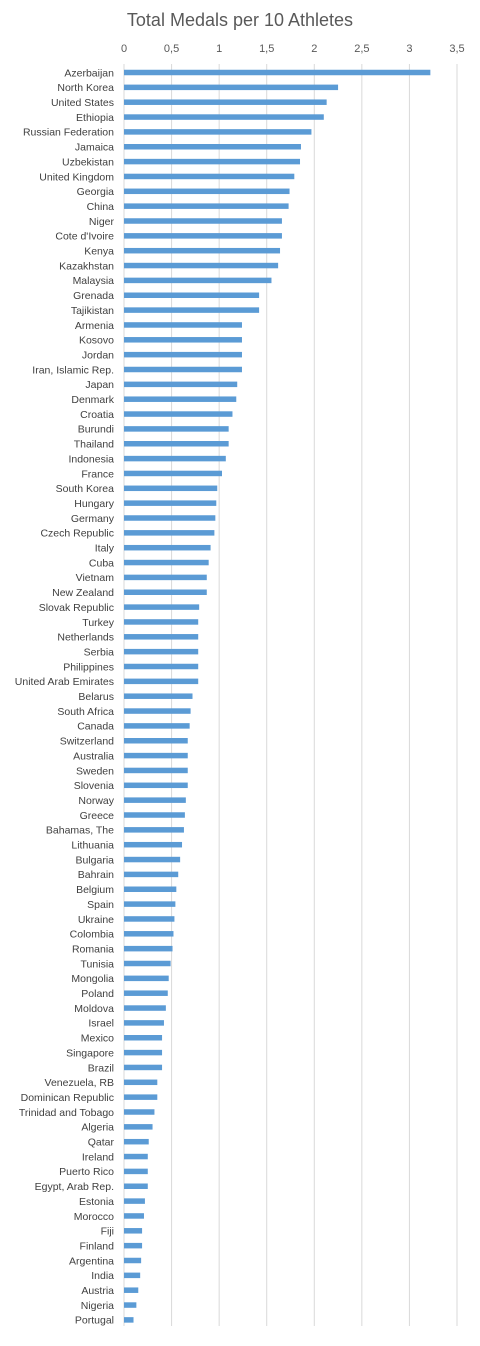 Image resolution: width=480 pixels, height=1346 pixels. Describe the element at coordinates (96, 192) in the screenshot. I see `category-label: Georgia` at that location.